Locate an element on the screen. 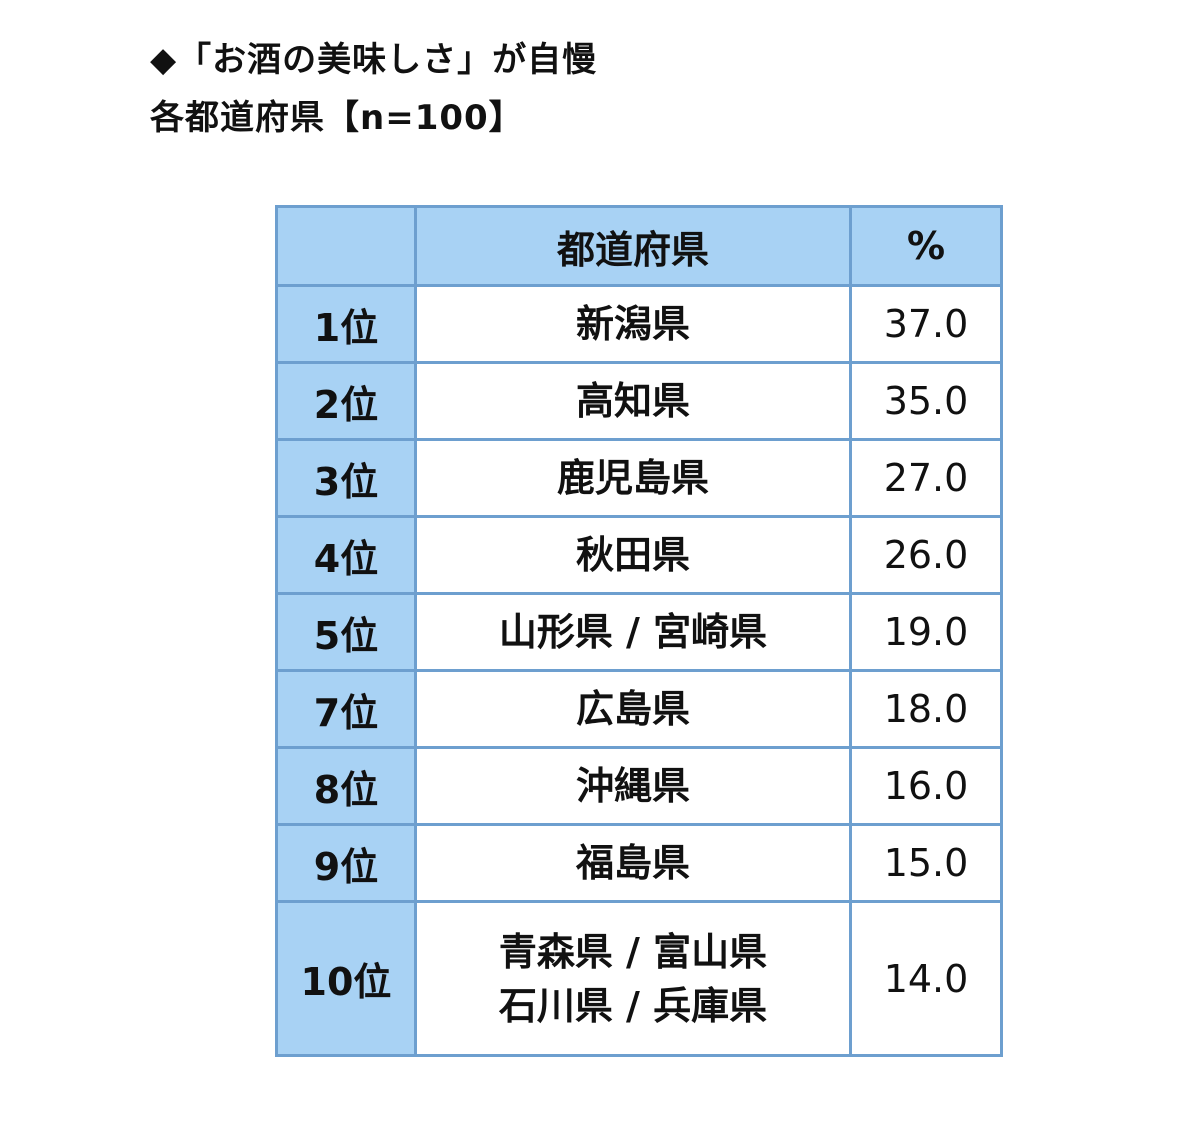 This screenshot has height=1129, width=1200. prefecture-name: 沖縄県 is located at coordinates (632, 786).